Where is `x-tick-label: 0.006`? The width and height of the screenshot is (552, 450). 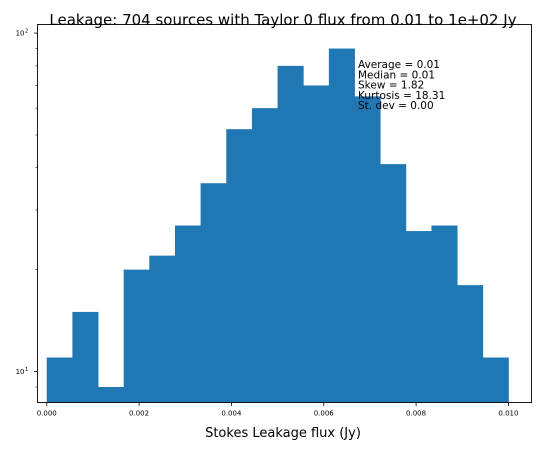 x-tick-label: 0.006 is located at coordinates (324, 414).